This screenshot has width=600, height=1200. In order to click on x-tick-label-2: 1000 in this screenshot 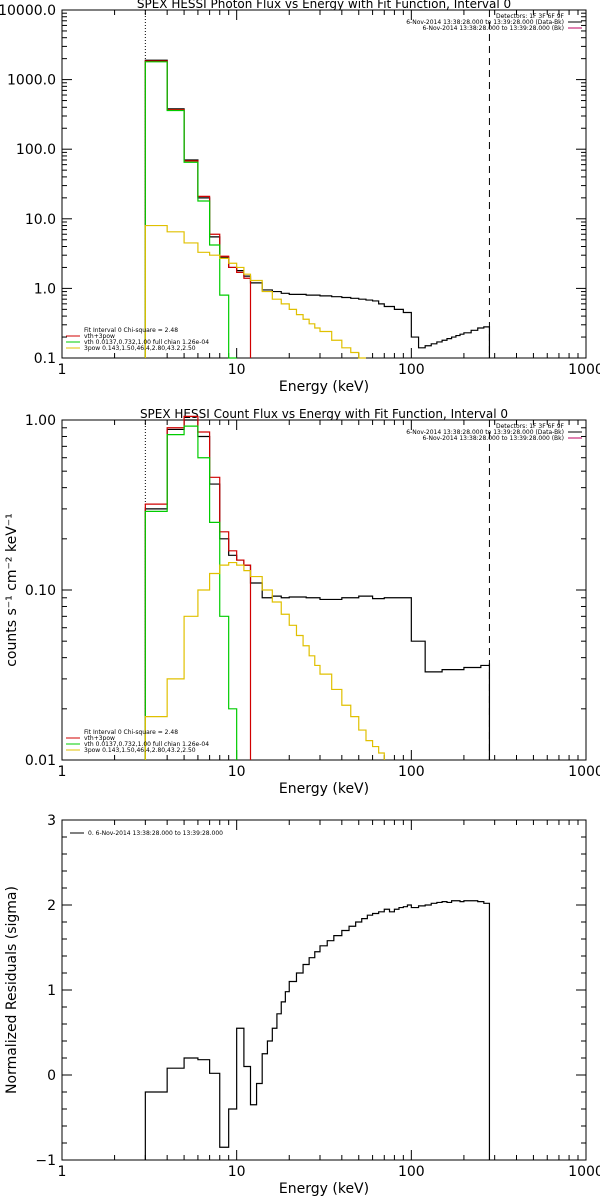, I will do `click(584, 1172)`.